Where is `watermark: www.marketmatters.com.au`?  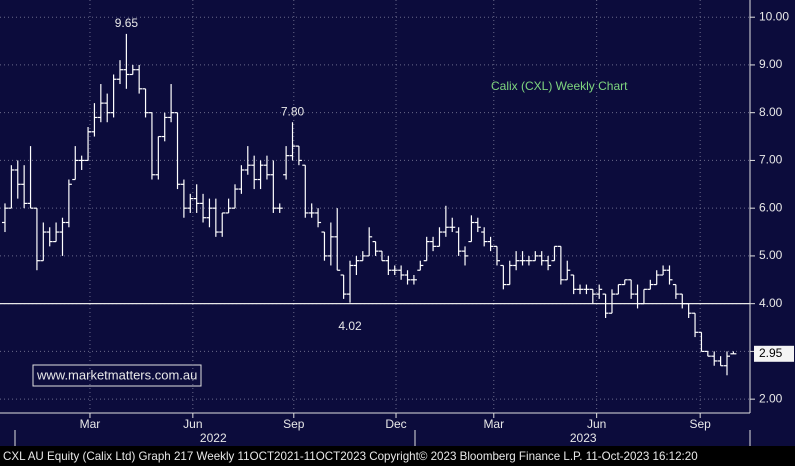
watermark: www.marketmatters.com.au is located at coordinates (116, 374).